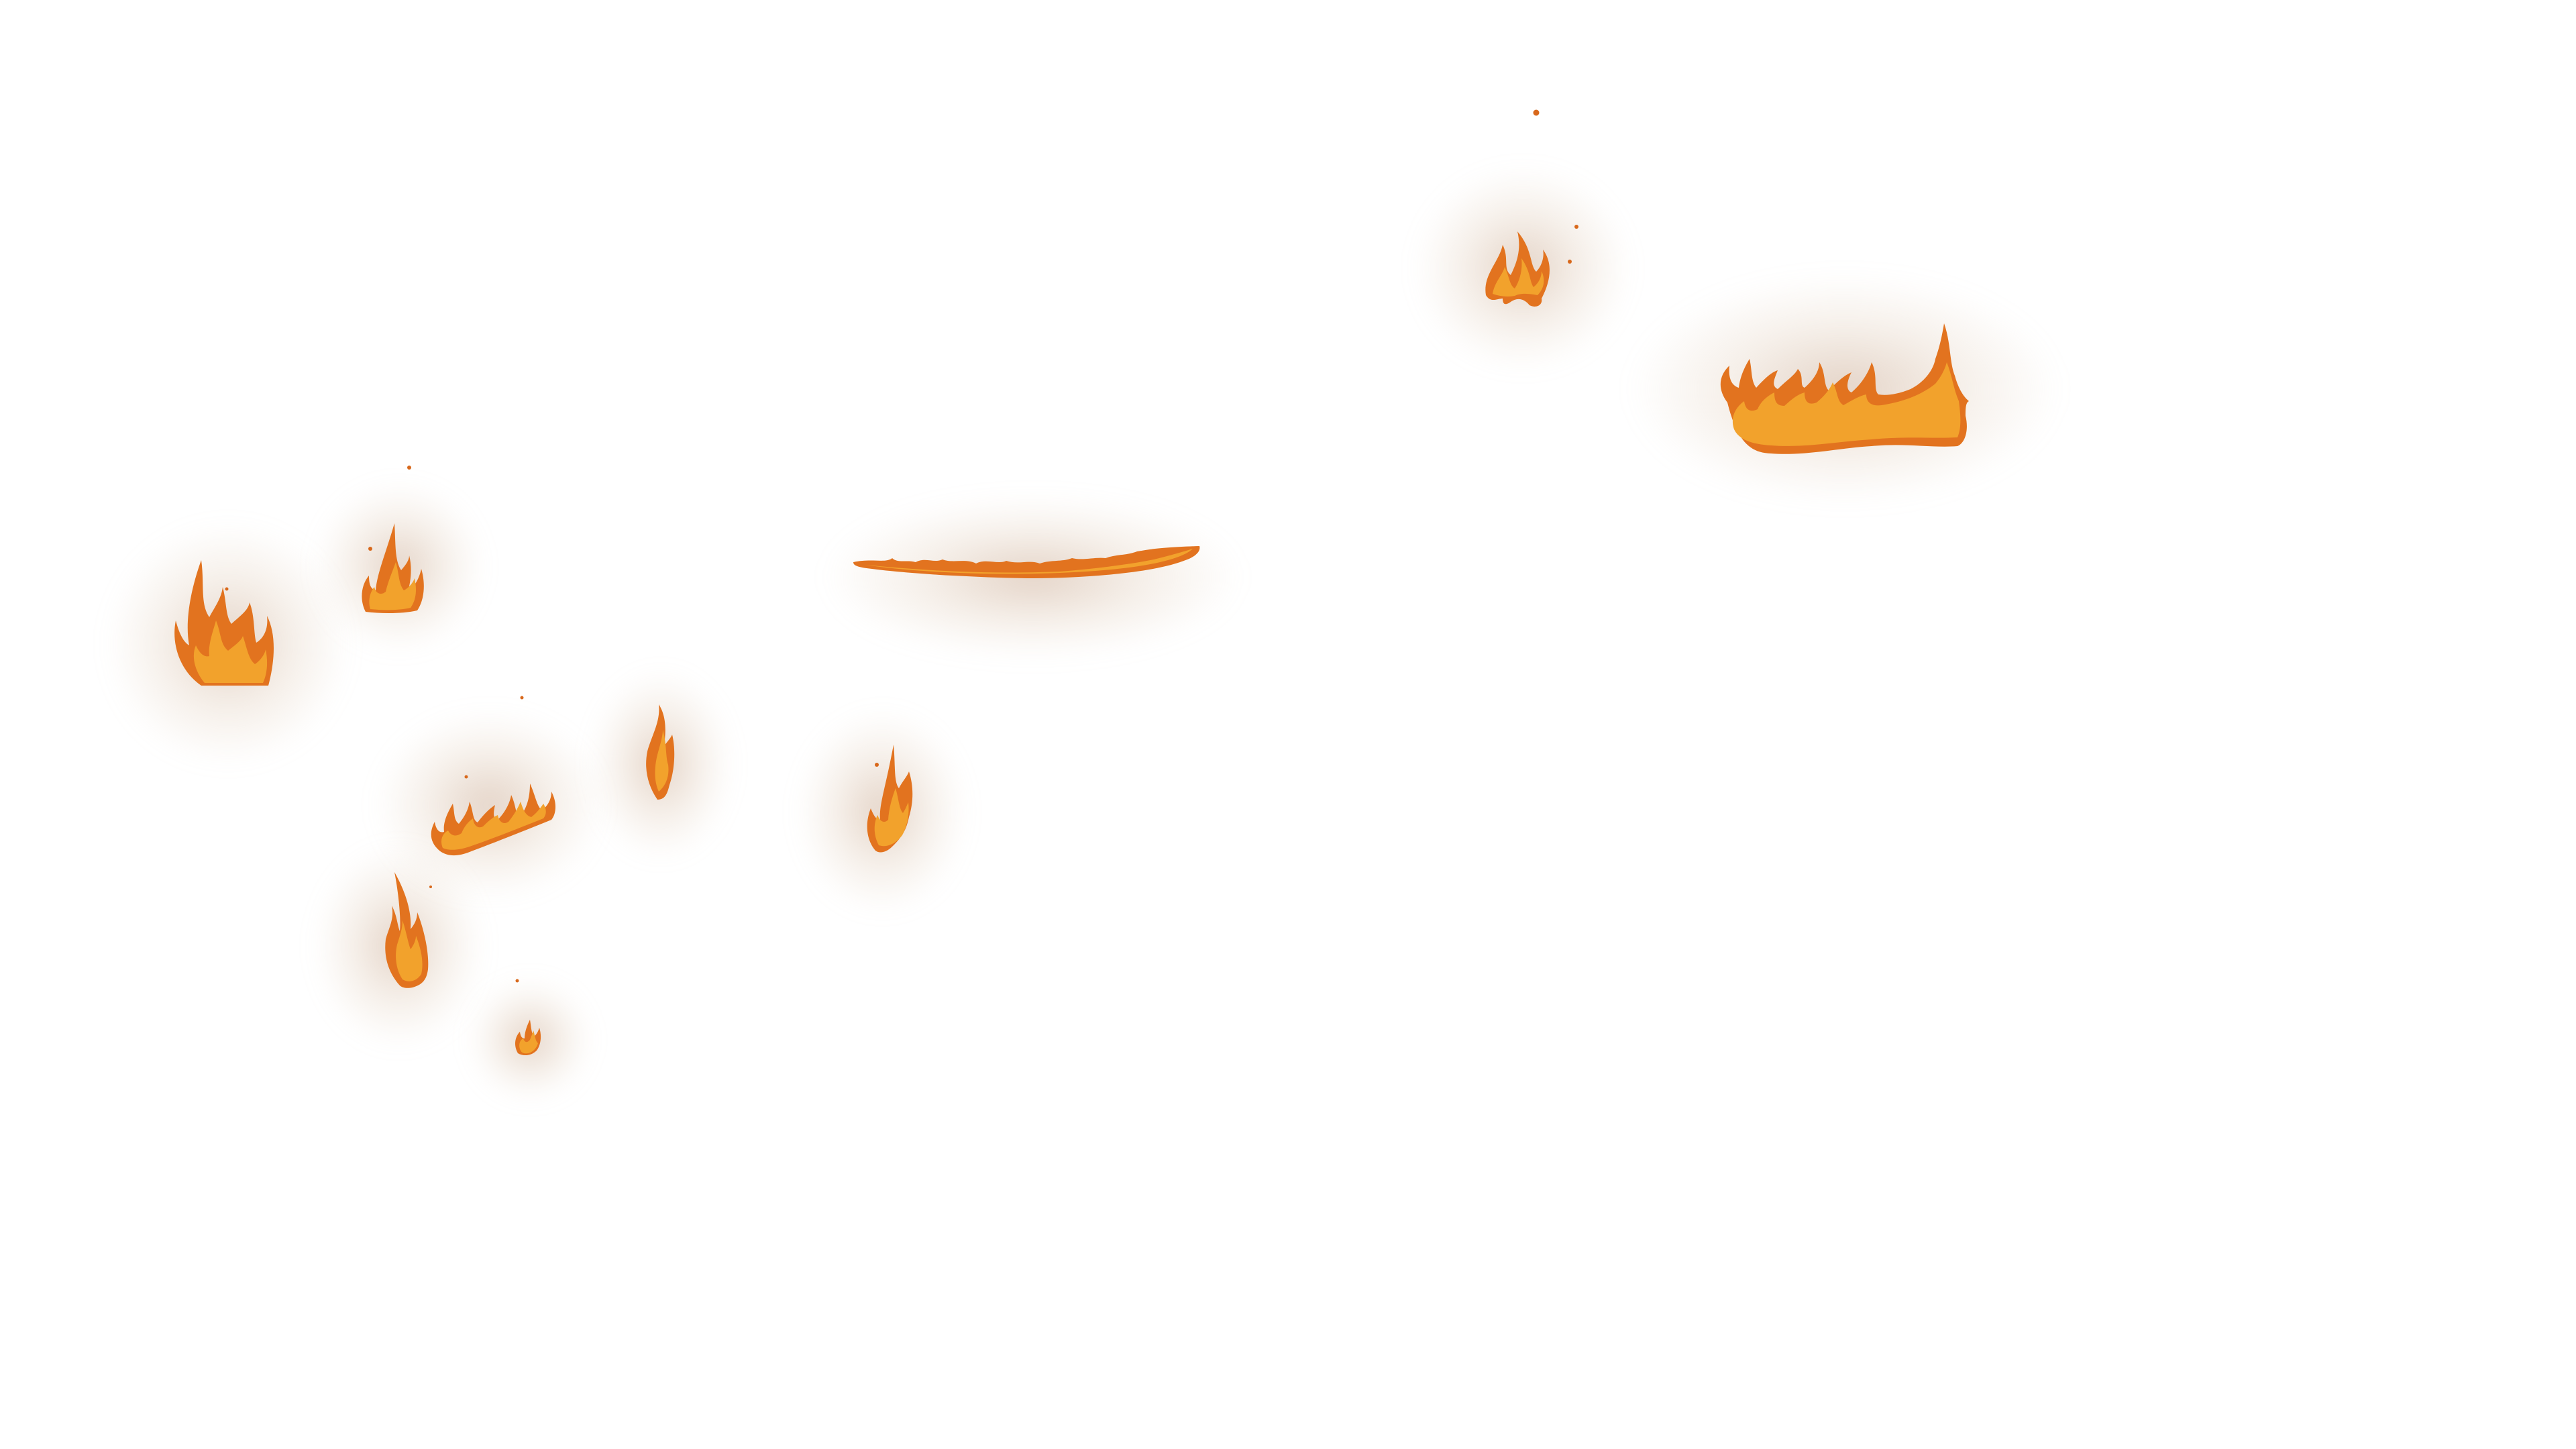 The height and width of the screenshot is (1449, 2576). Describe the element at coordinates (393, 568) in the screenshot. I see `flame-left-small` at that location.